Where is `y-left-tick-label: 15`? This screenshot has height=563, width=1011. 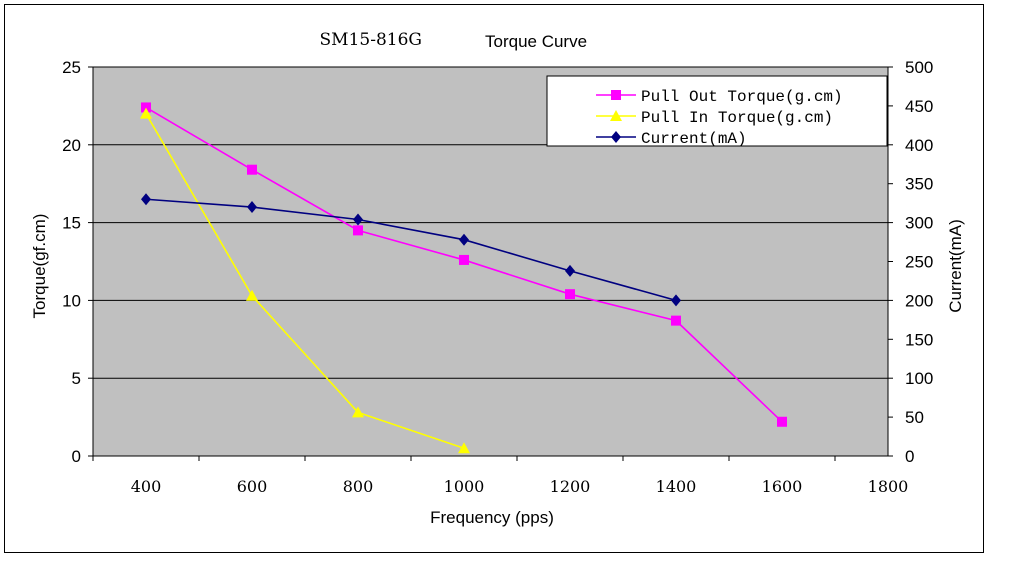 y-left-tick-label: 15 is located at coordinates (71, 223).